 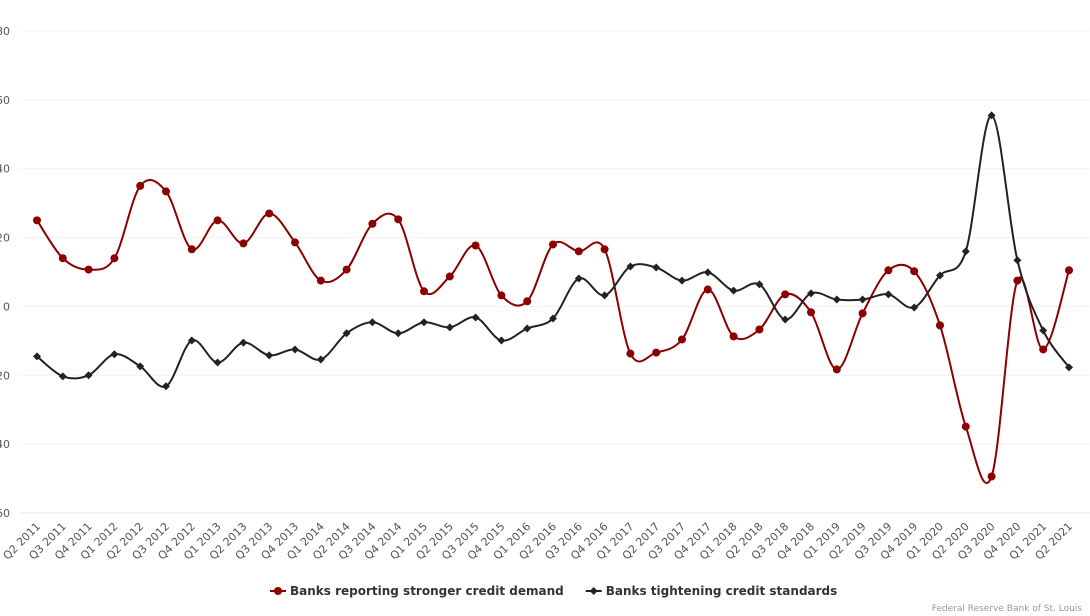 What do you see at coordinates (5, 513) in the screenshot?
I see `y-tick-label: -60` at bounding box center [5, 513].